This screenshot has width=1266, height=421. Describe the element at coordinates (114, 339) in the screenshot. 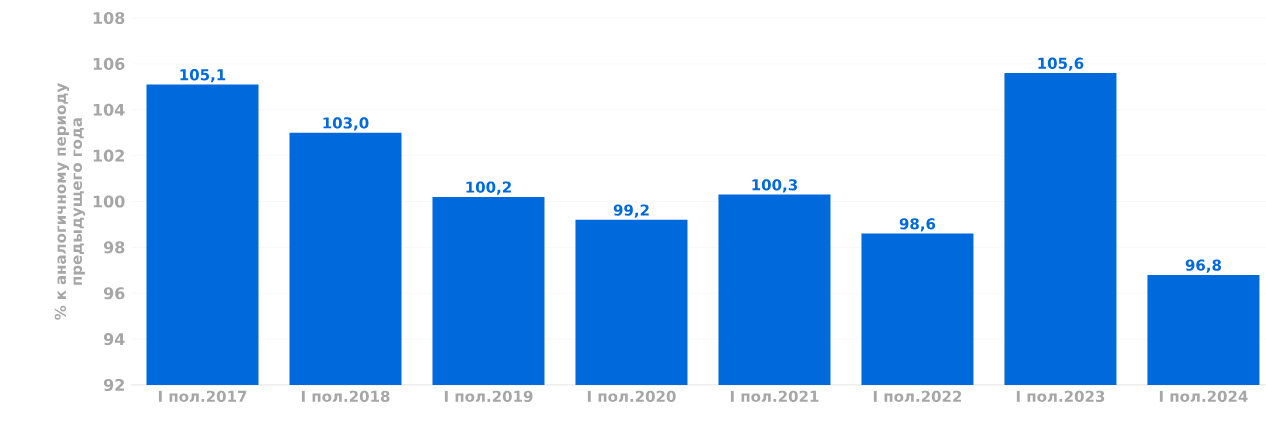

I see `y-tick-label: 94` at that location.